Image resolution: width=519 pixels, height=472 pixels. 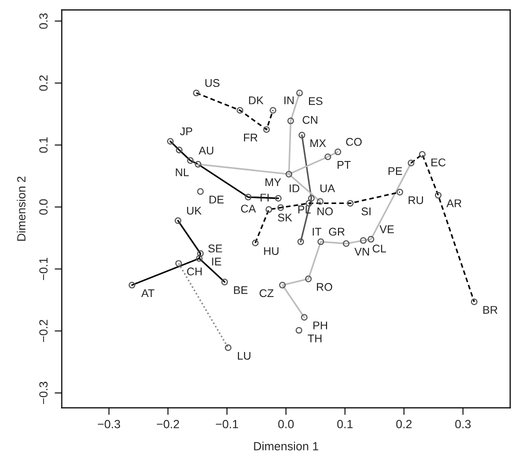 I want to click on annotation: EC, so click(x=438, y=162).